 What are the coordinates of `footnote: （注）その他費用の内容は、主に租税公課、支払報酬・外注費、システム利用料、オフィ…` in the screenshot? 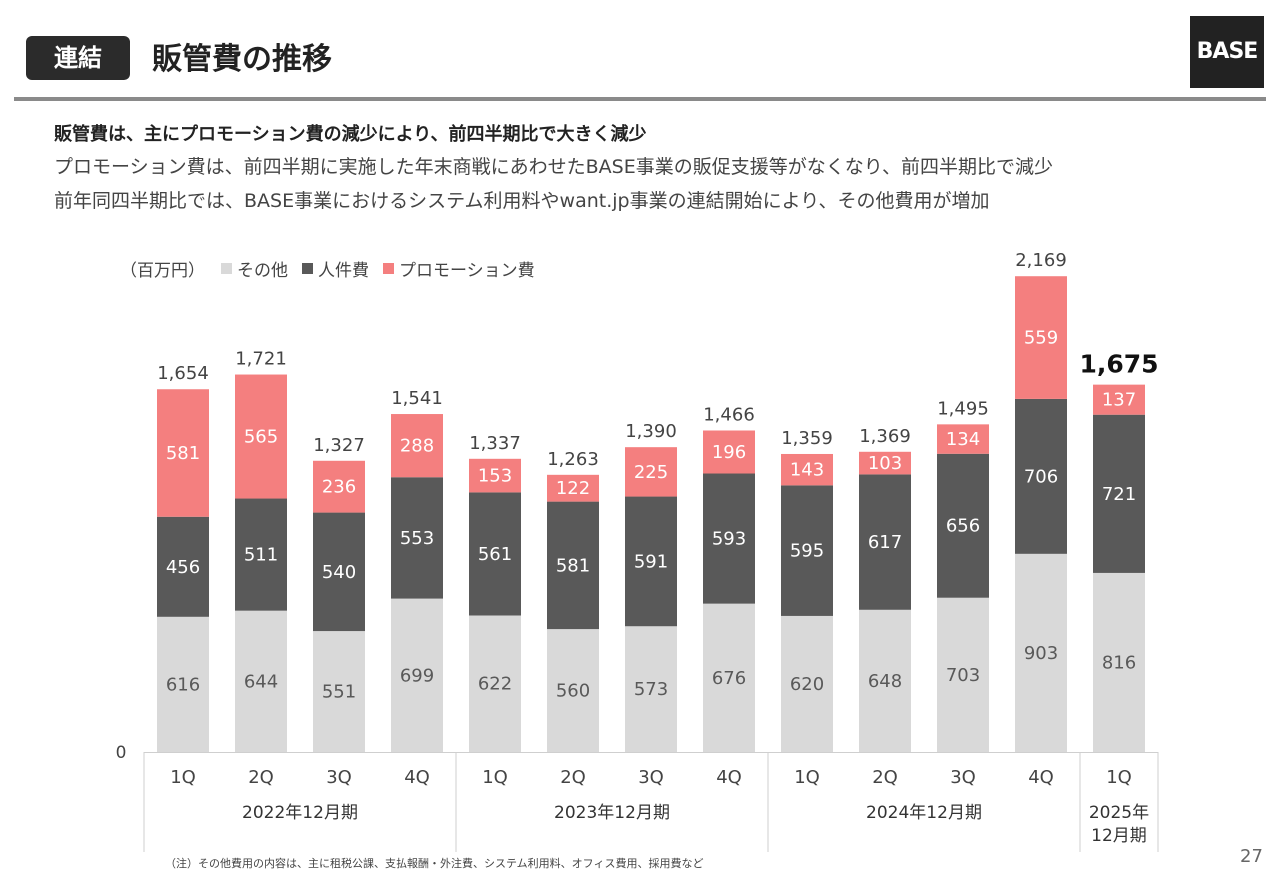 It's located at (434, 863).